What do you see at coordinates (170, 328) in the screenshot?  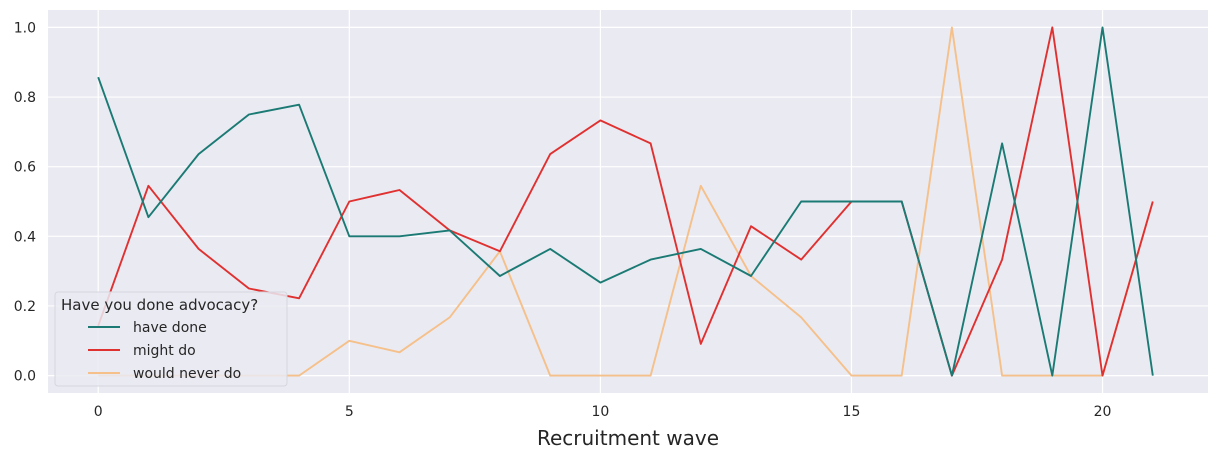 I see `legend-label: have done` at bounding box center [170, 328].